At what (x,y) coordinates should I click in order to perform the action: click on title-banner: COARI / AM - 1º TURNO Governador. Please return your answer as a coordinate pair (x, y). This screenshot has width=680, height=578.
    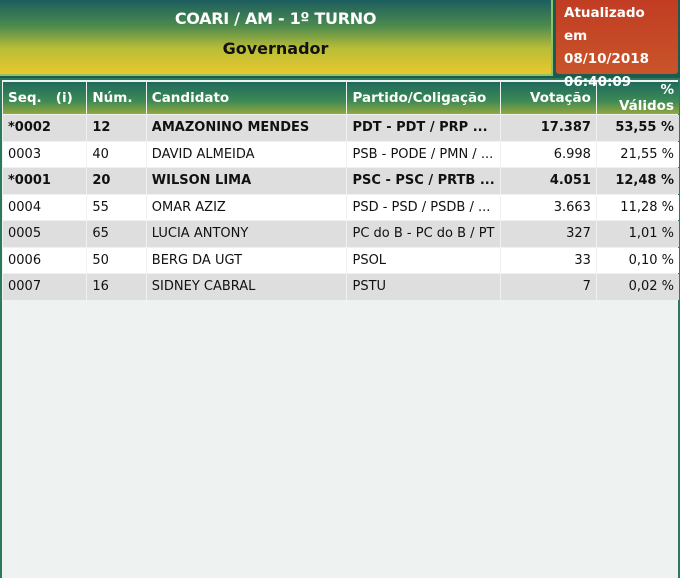
    Looking at the image, I should click on (276, 38).